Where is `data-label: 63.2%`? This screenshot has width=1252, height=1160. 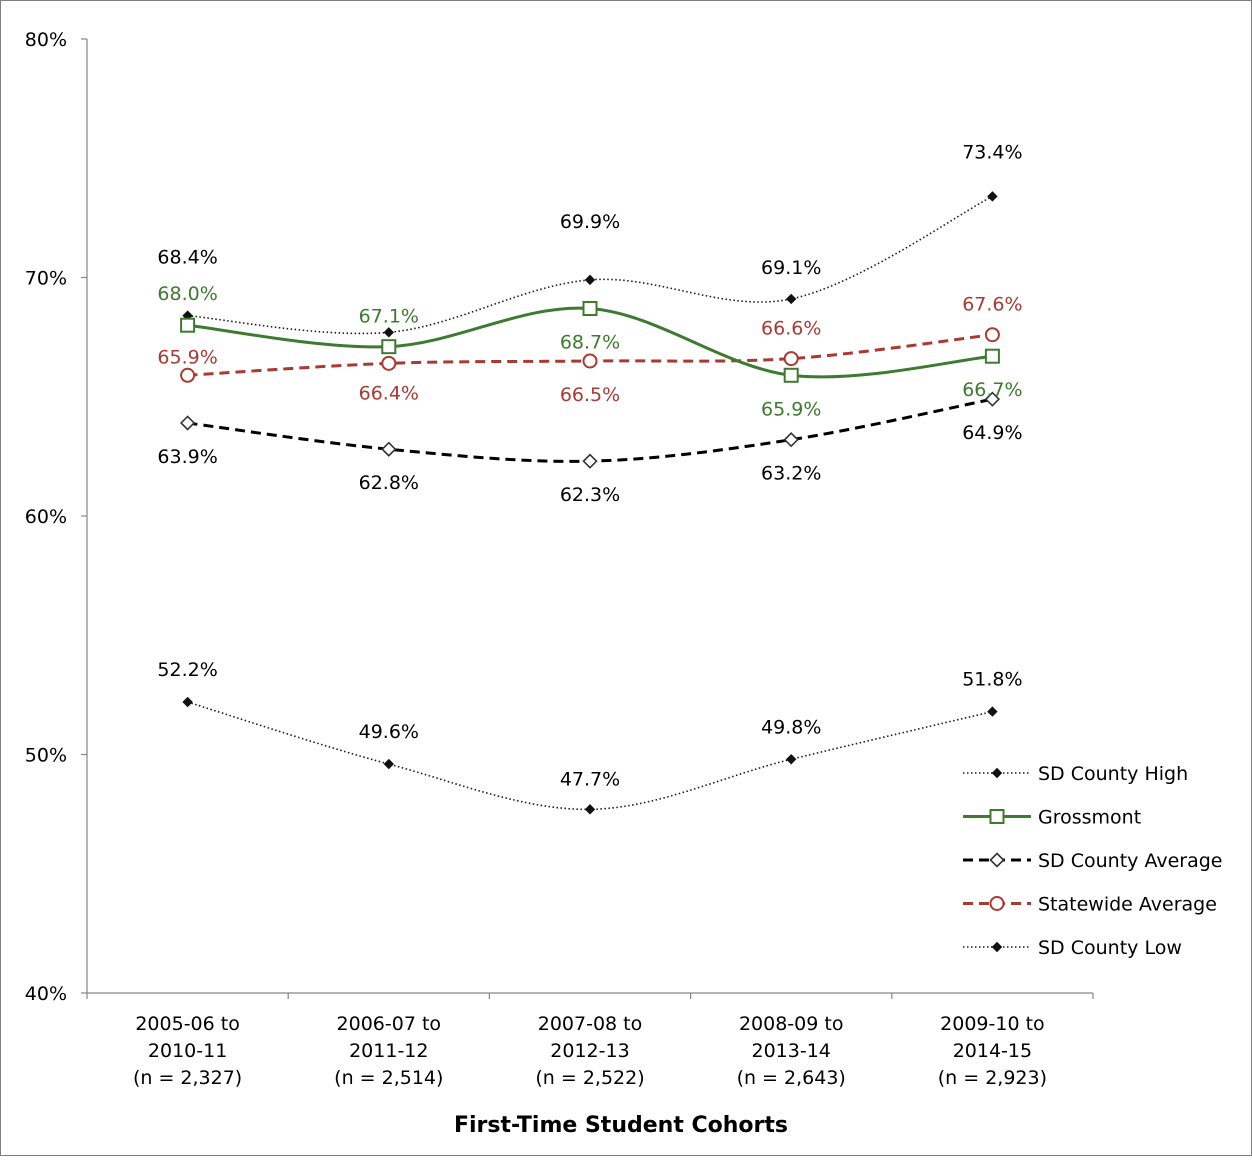 data-label: 63.2% is located at coordinates (791, 474).